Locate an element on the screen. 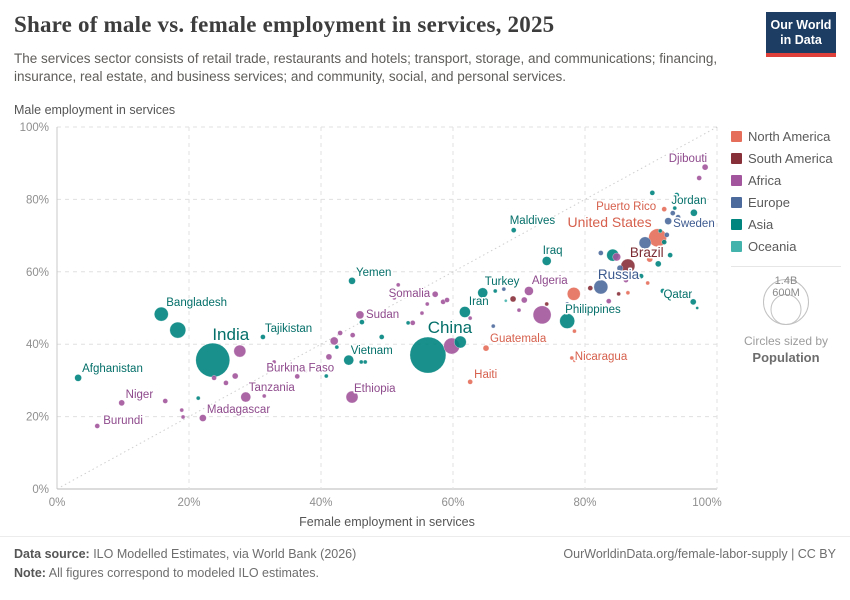  burkina-faso-dot is located at coordinates (297, 376).